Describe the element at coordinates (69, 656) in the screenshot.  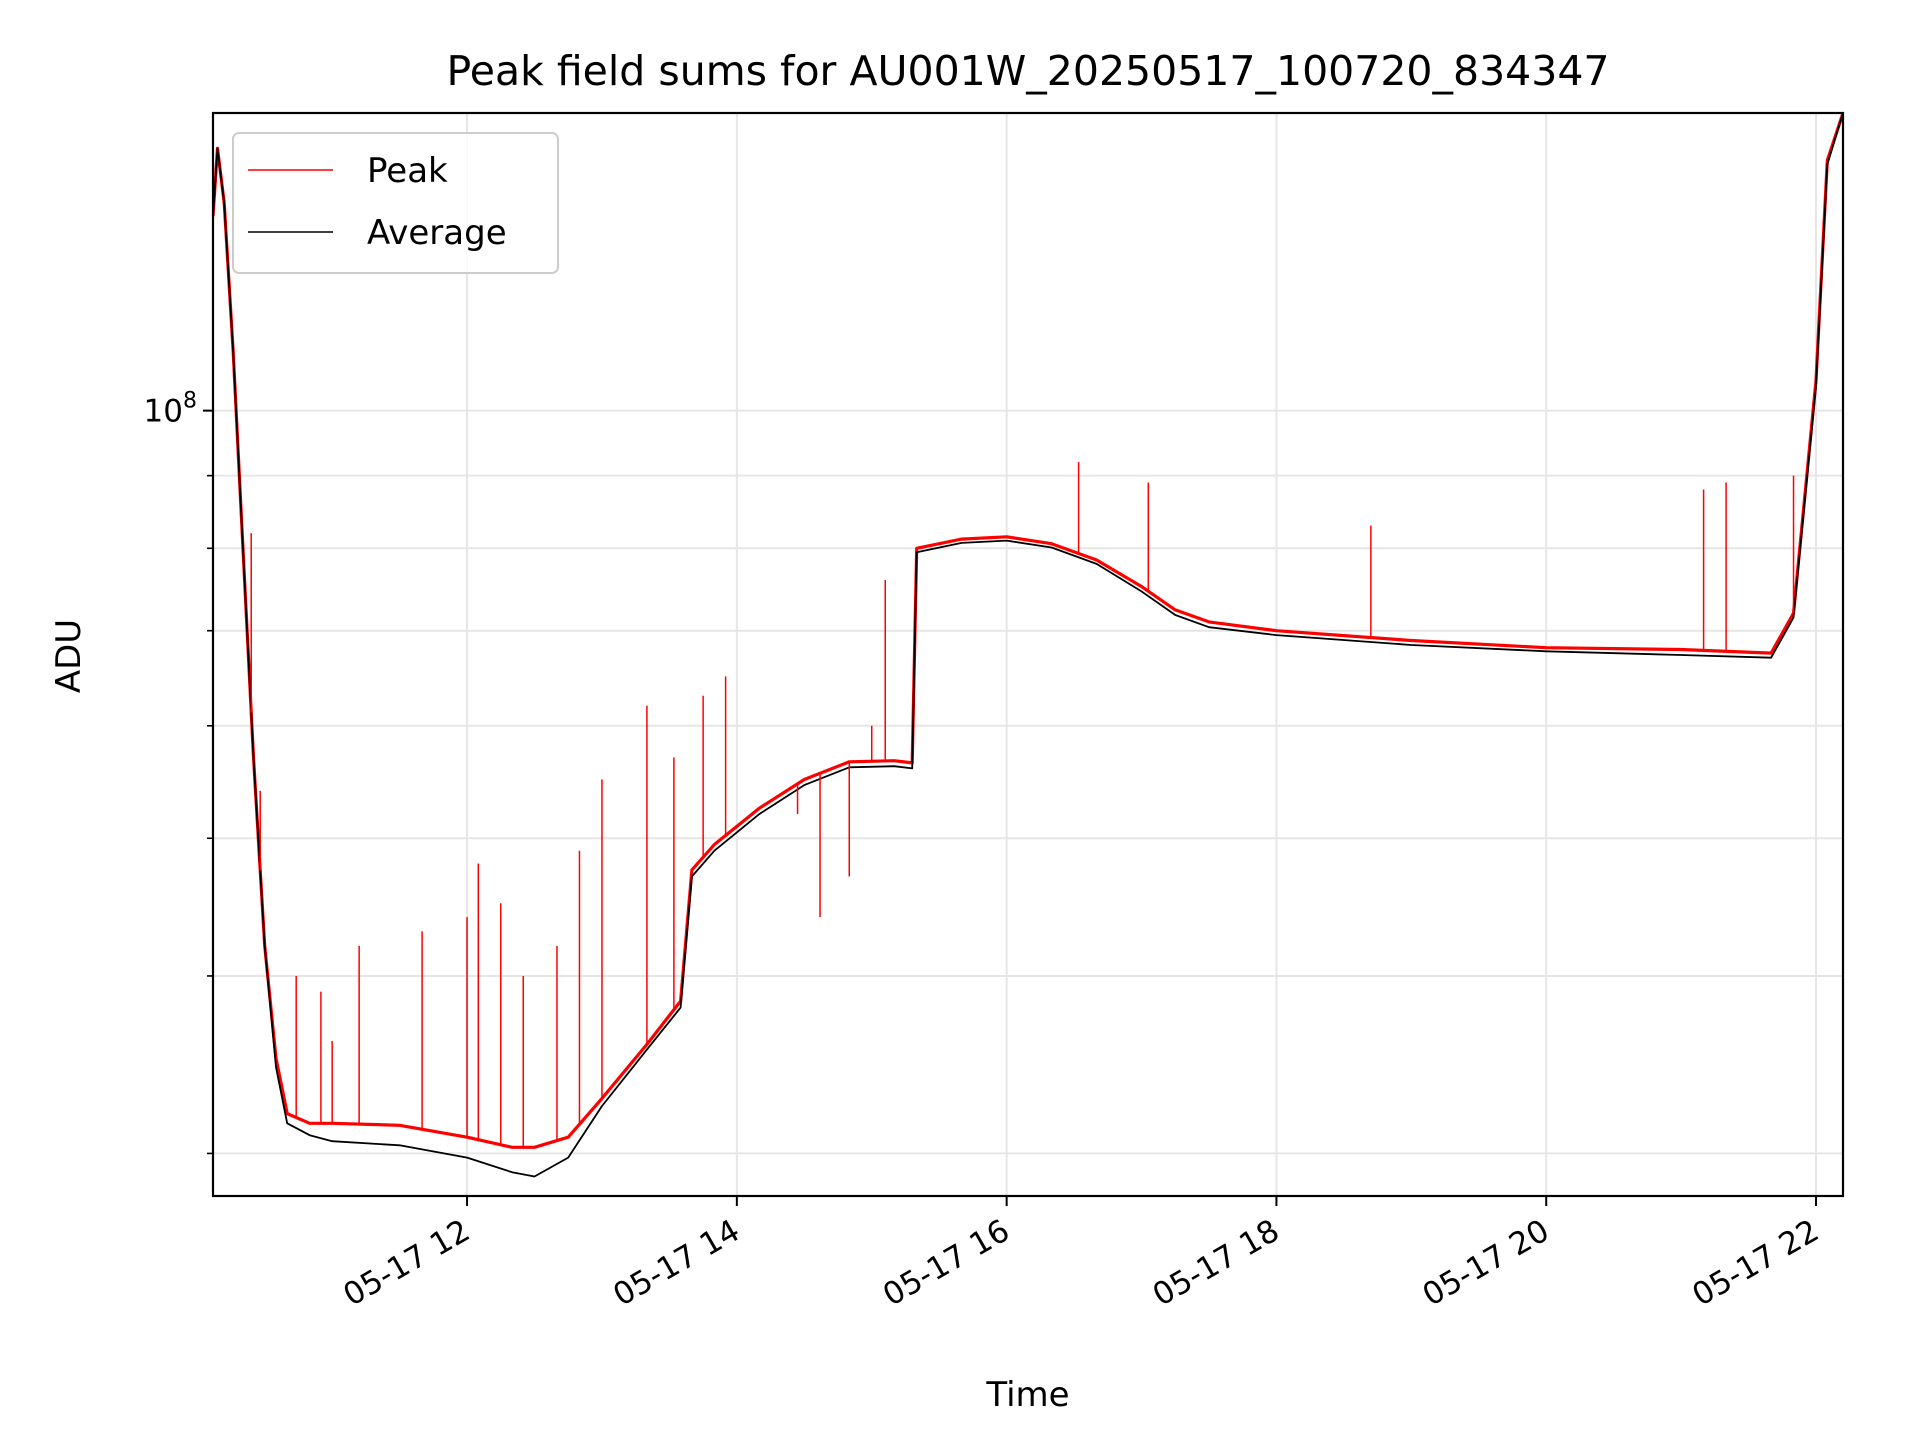
I see `y-axis-label: ADU` at that location.